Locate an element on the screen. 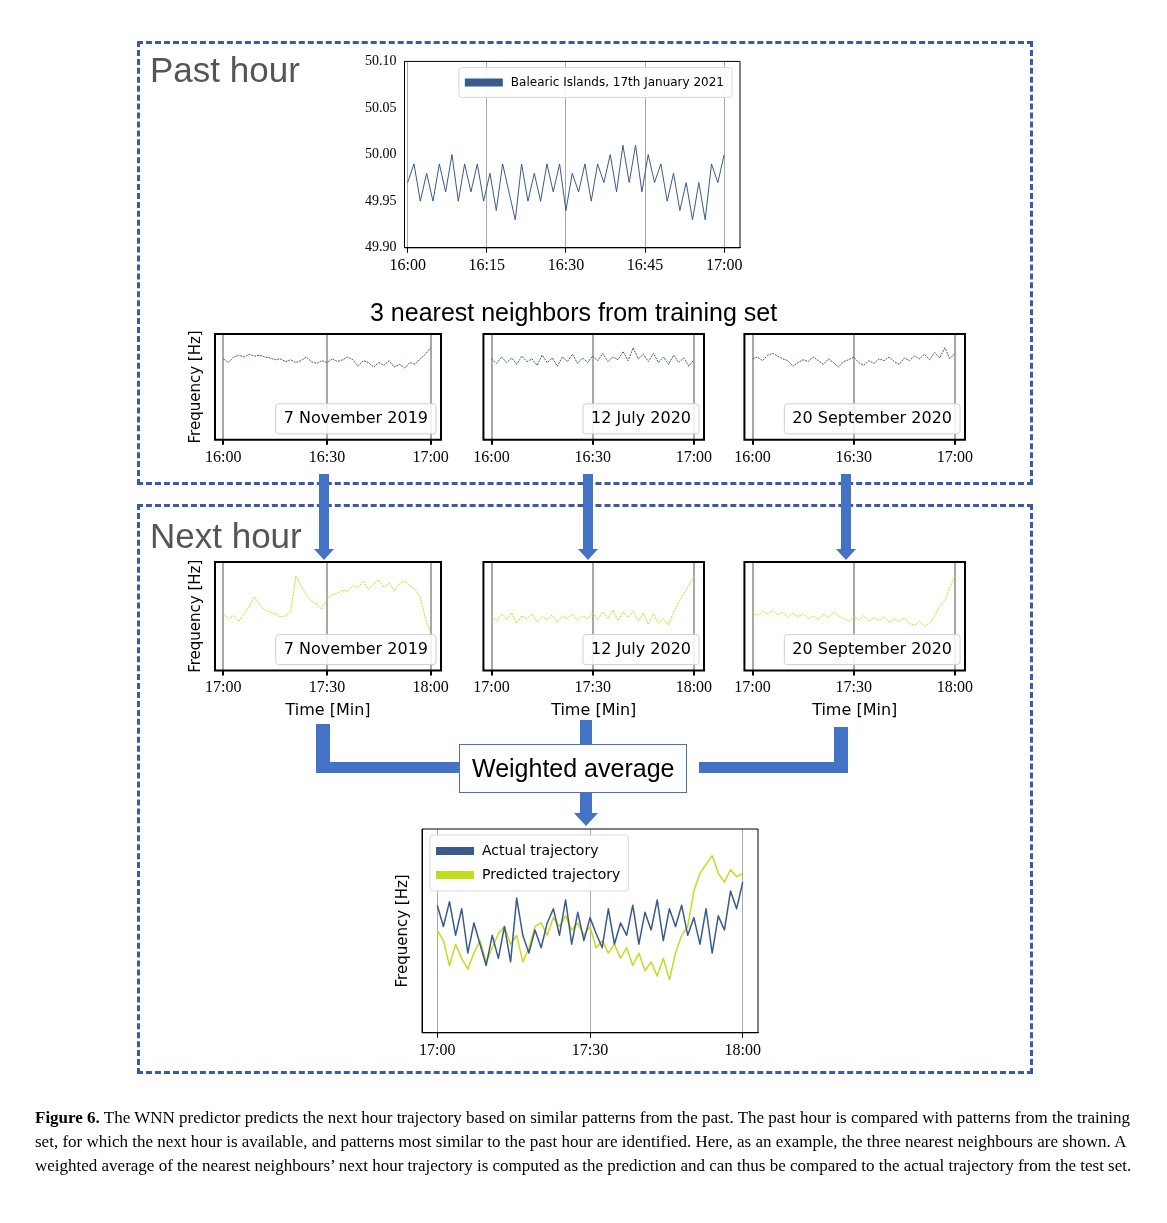 The image size is (1167, 1223). caption: Figure 6. The WNN predictor predicts the next hour trajectory based on similar patterns from the past. The past hour is compared with patterns from the training set, for which the next hour is available, and patterns most similar to the past hour are identified. Here, as an example, the three nearest neighbours are shown. A weighted average of the nearest neighbours’ next hour trajectory is computed as the prediction and can thus be compared to the actual trajectory from the test set. is located at coordinates (584, 1142).